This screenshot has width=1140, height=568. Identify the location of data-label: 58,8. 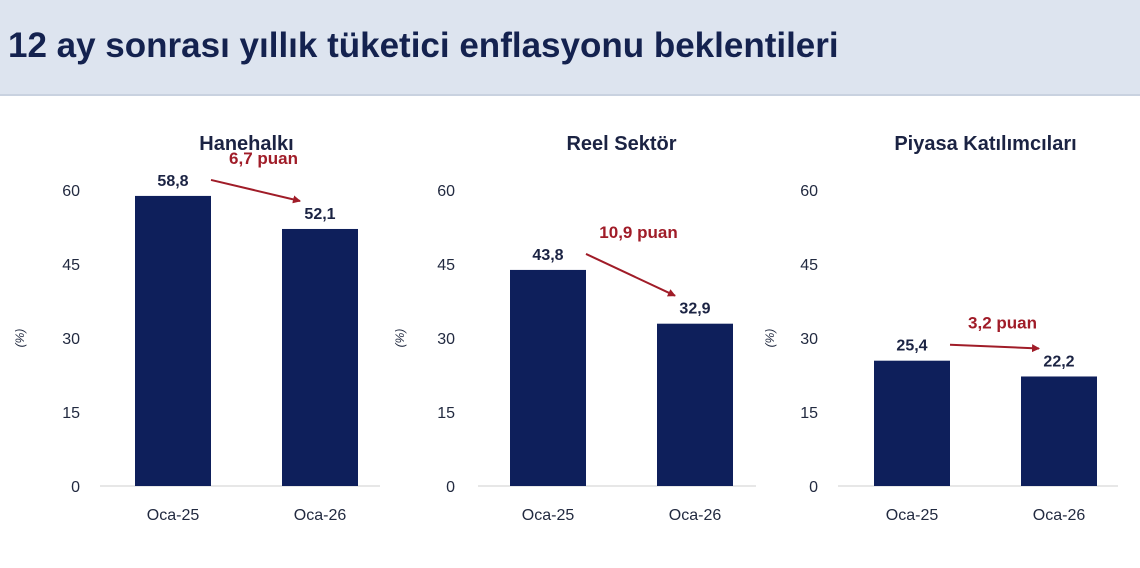
(172, 181).